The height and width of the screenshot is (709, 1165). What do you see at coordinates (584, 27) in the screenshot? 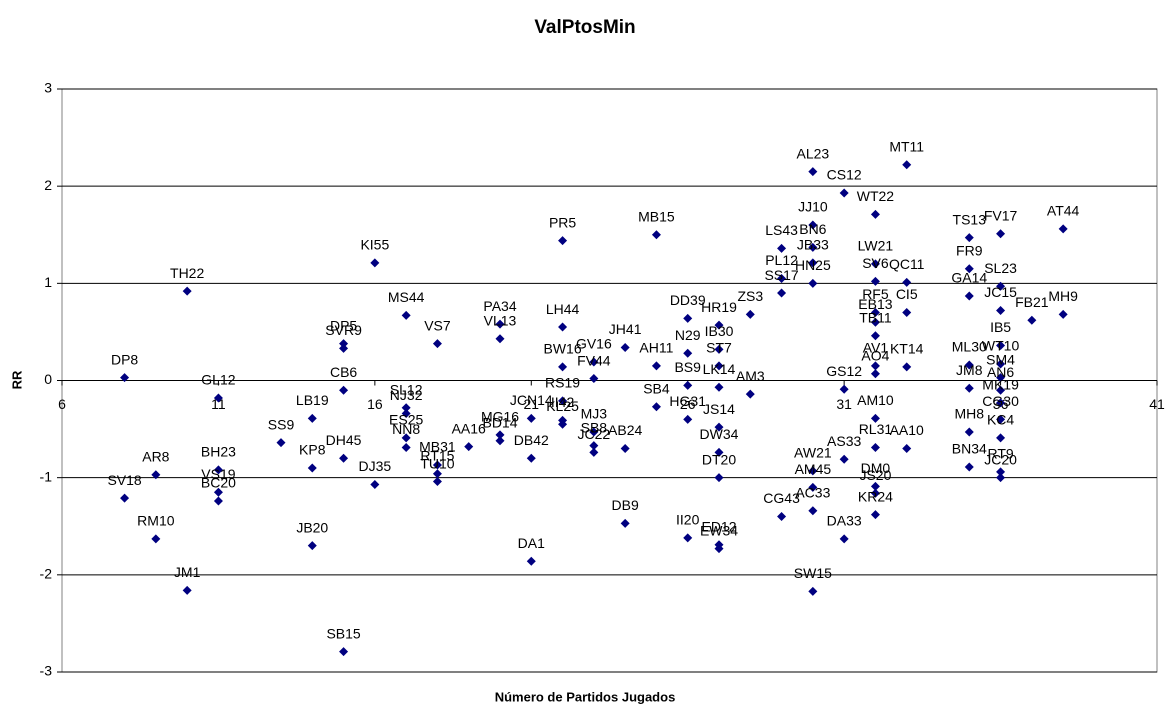
I see `chart-title: ValPtosMin` at bounding box center [584, 27].